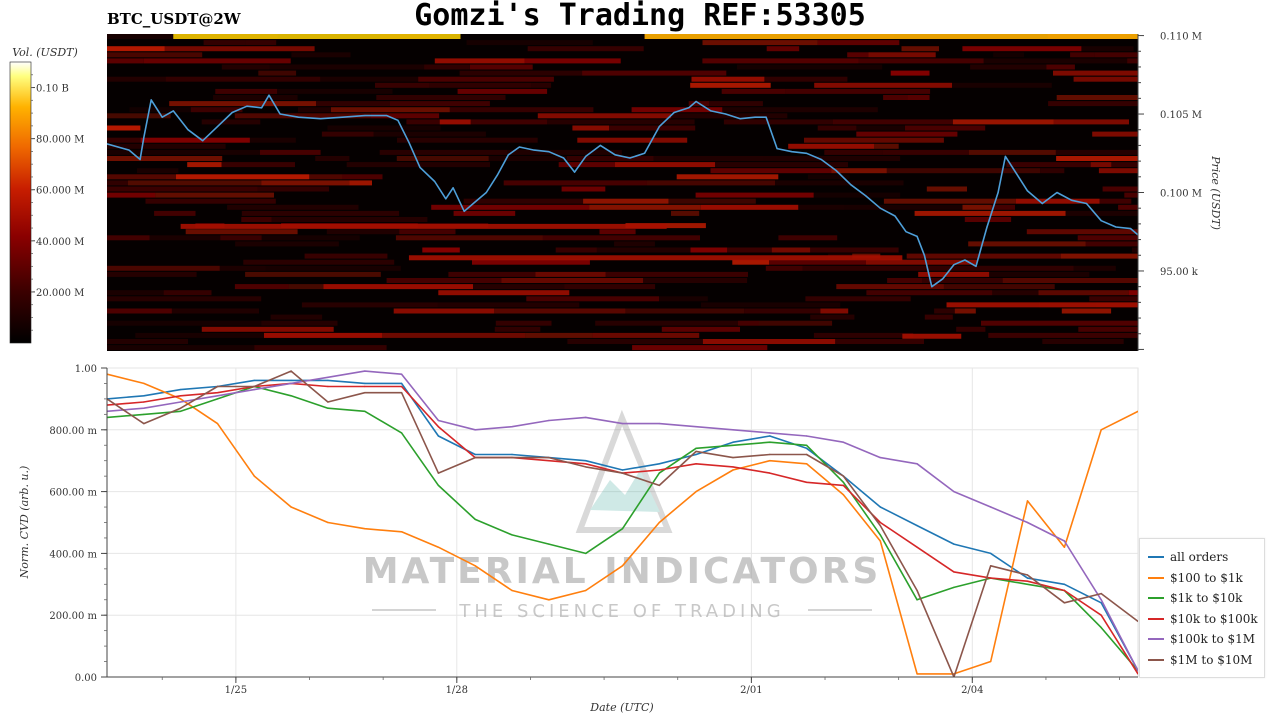 Image resolution: width=1280 pixels, height=720 pixels. What do you see at coordinates (60, 140) in the screenshot?
I see `colorbar-tick-label: 80.000 M` at bounding box center [60, 140].